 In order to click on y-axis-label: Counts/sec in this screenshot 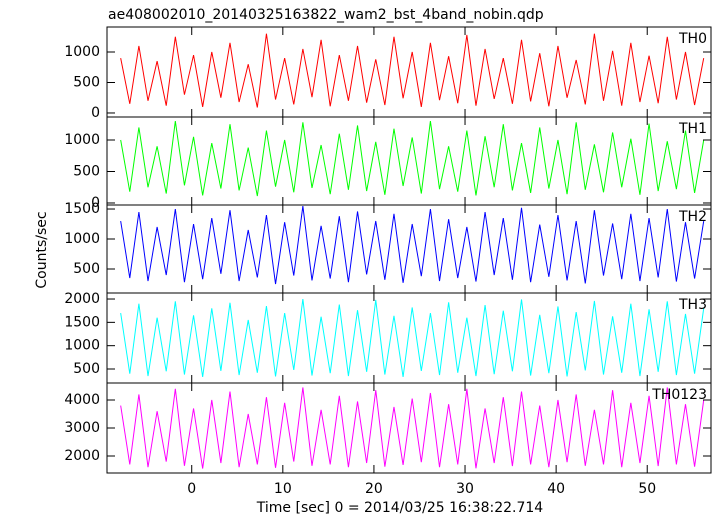, I will do `click(42, 249)`.